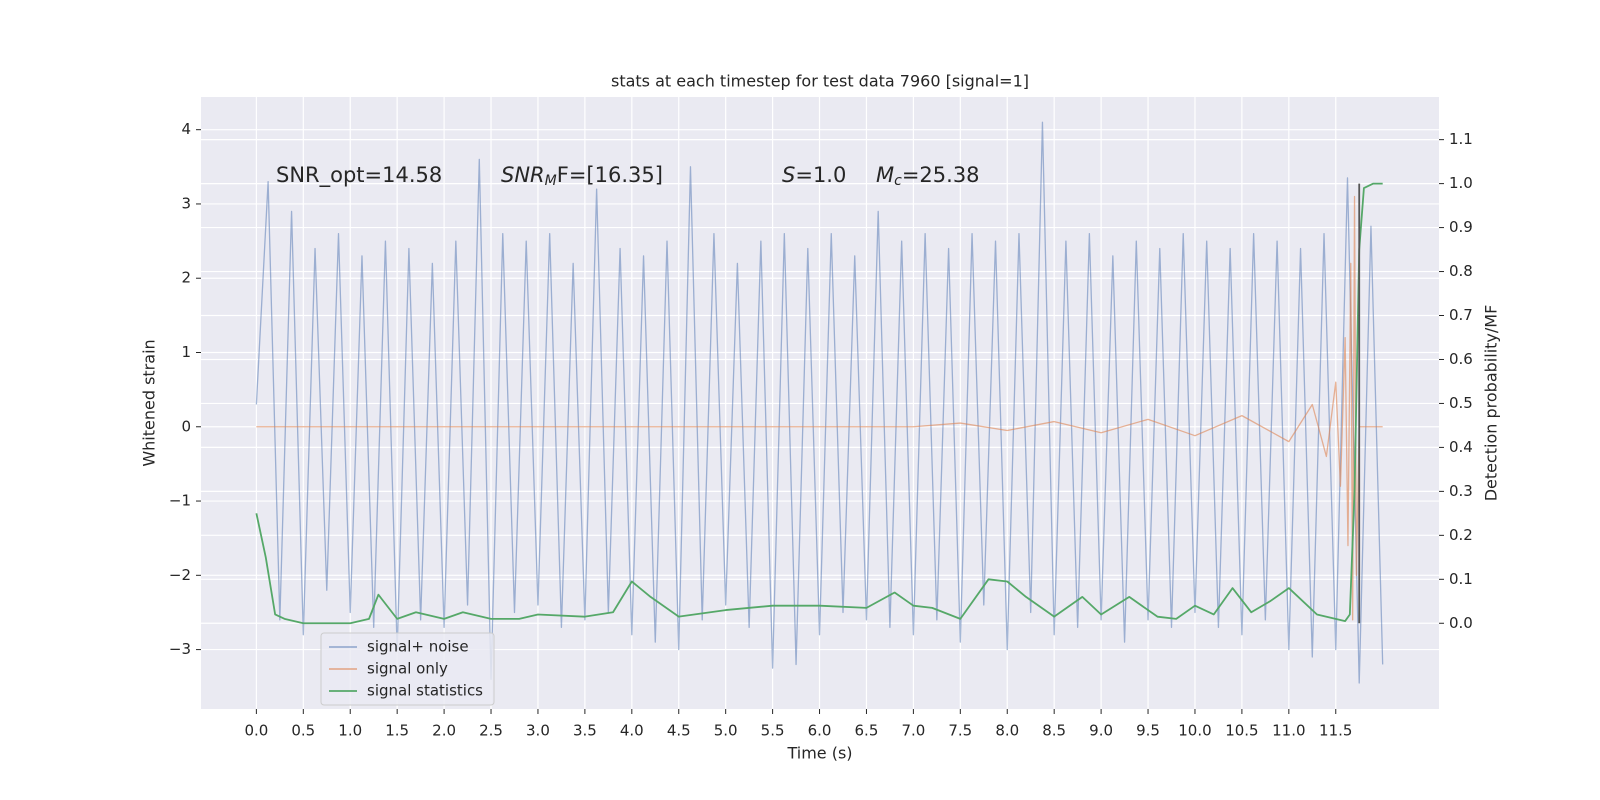 The image size is (1600, 800). What do you see at coordinates (180, 575) in the screenshot?
I see `y-tick-label: −2` at bounding box center [180, 575].